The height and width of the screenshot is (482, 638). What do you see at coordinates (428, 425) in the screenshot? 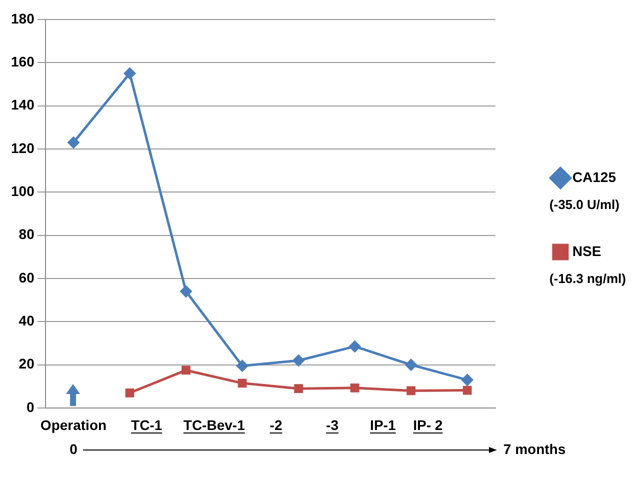
I see `text: IP- 2` at bounding box center [428, 425].